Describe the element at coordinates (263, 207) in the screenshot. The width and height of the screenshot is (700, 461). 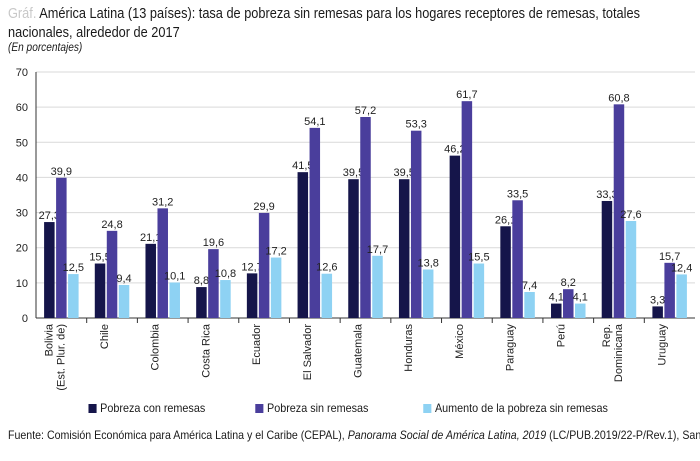
I see `data-label: 29,9` at that location.